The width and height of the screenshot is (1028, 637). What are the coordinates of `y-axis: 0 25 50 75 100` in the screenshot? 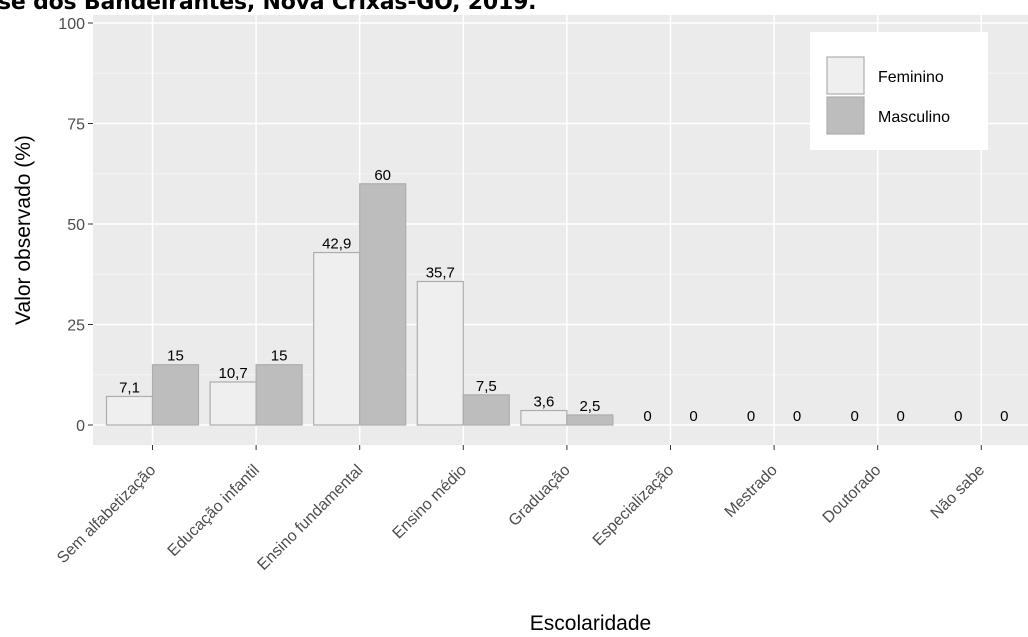 It's located at (75, 225).